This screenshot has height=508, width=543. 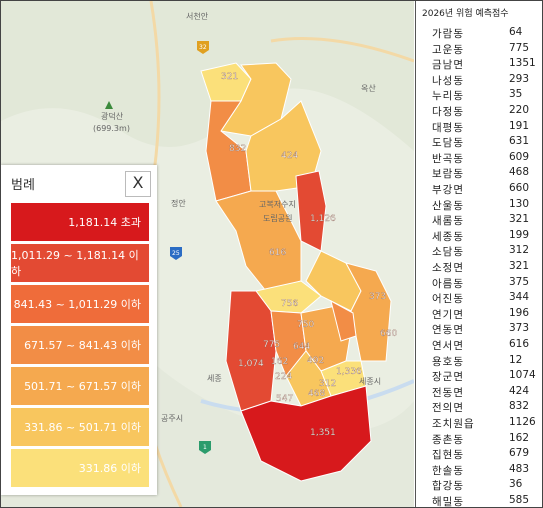 I want to click on region-jochiwon, so click(x=311, y=211).